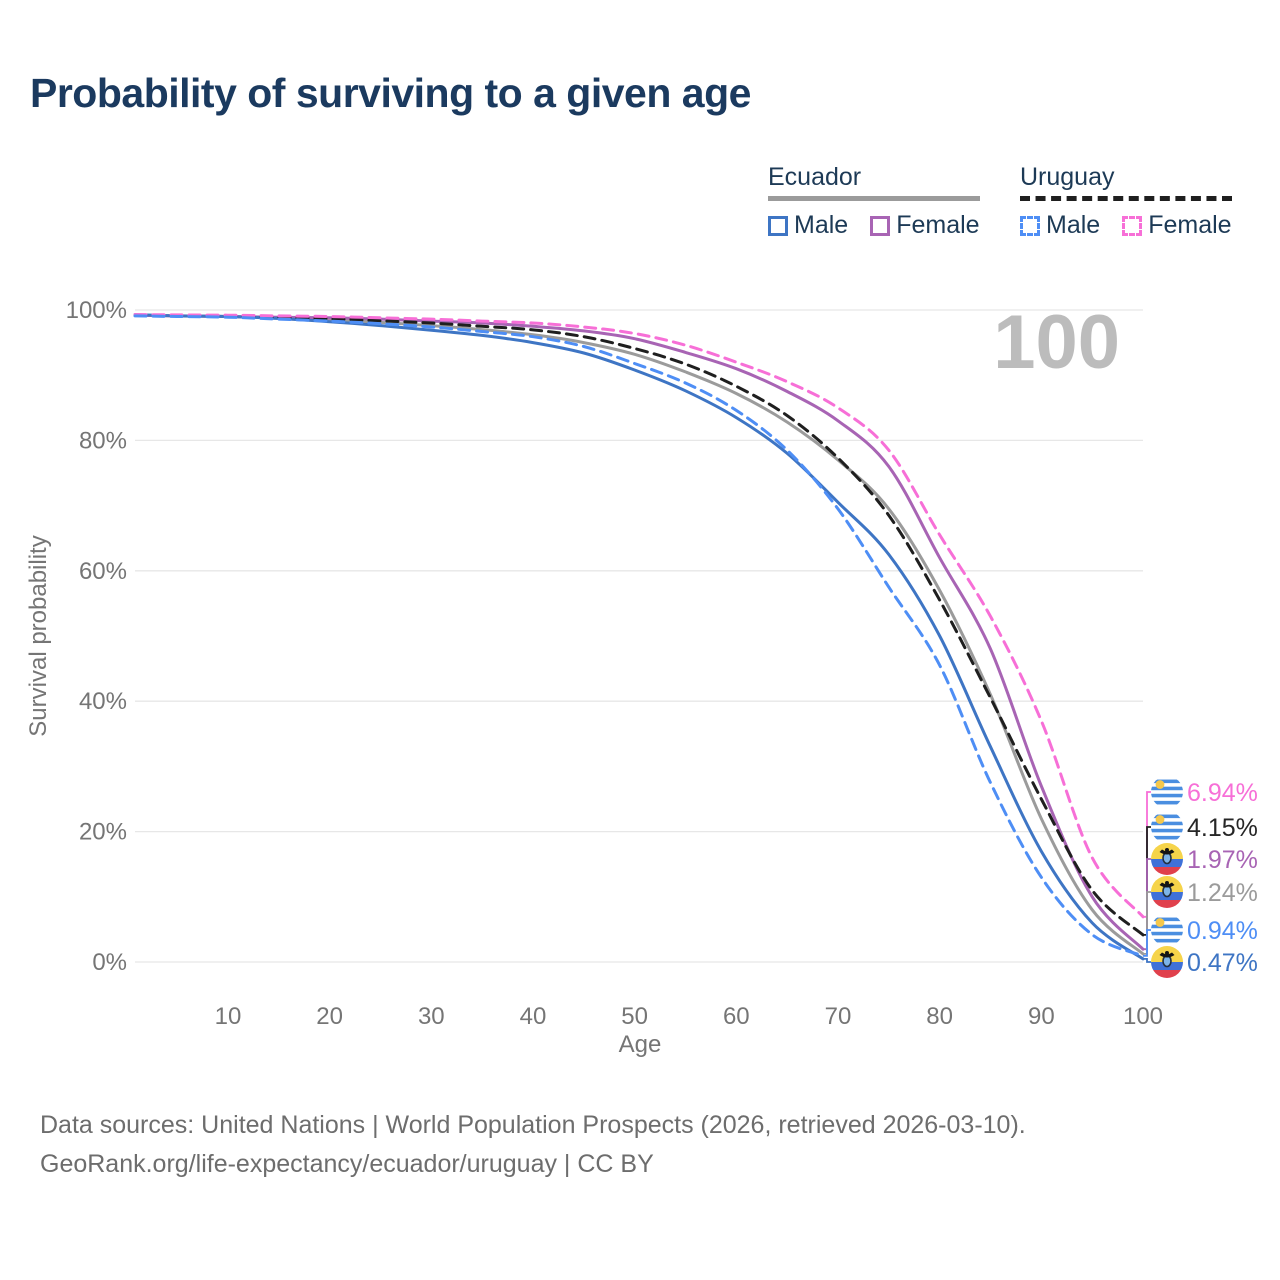 The height and width of the screenshot is (1280, 1280). What do you see at coordinates (1222, 931) in the screenshot?
I see `end-label-value: 0.94%` at bounding box center [1222, 931].